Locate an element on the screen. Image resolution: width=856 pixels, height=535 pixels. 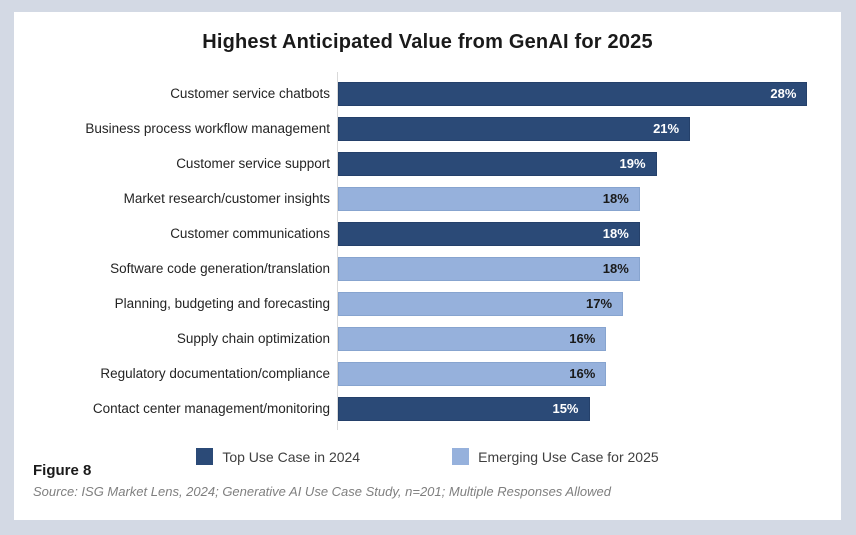
category-label: Software code generation/translation is located at coordinates (220, 268).